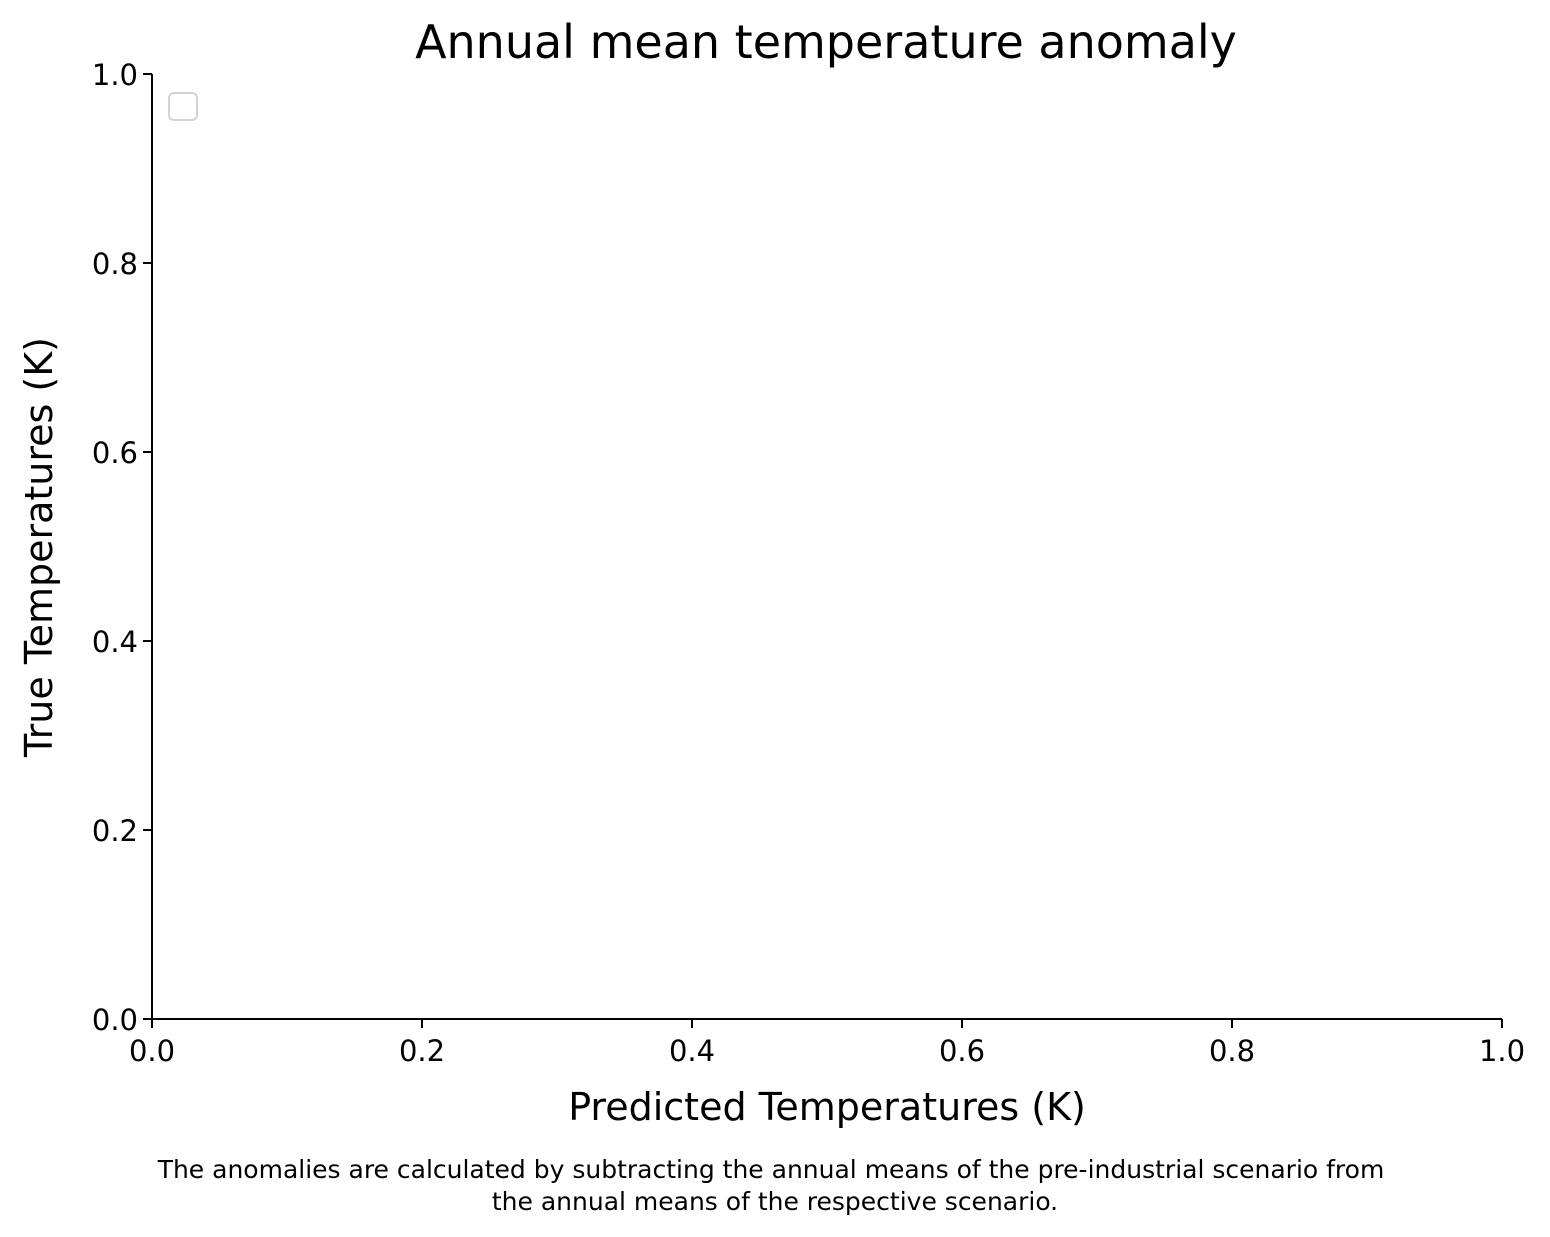 The height and width of the screenshot is (1237, 1550). What do you see at coordinates (122, 547) in the screenshot?
I see `y-axis-ticks: 0.0 0.2 0.4 0.6 0.8 1.0` at bounding box center [122, 547].